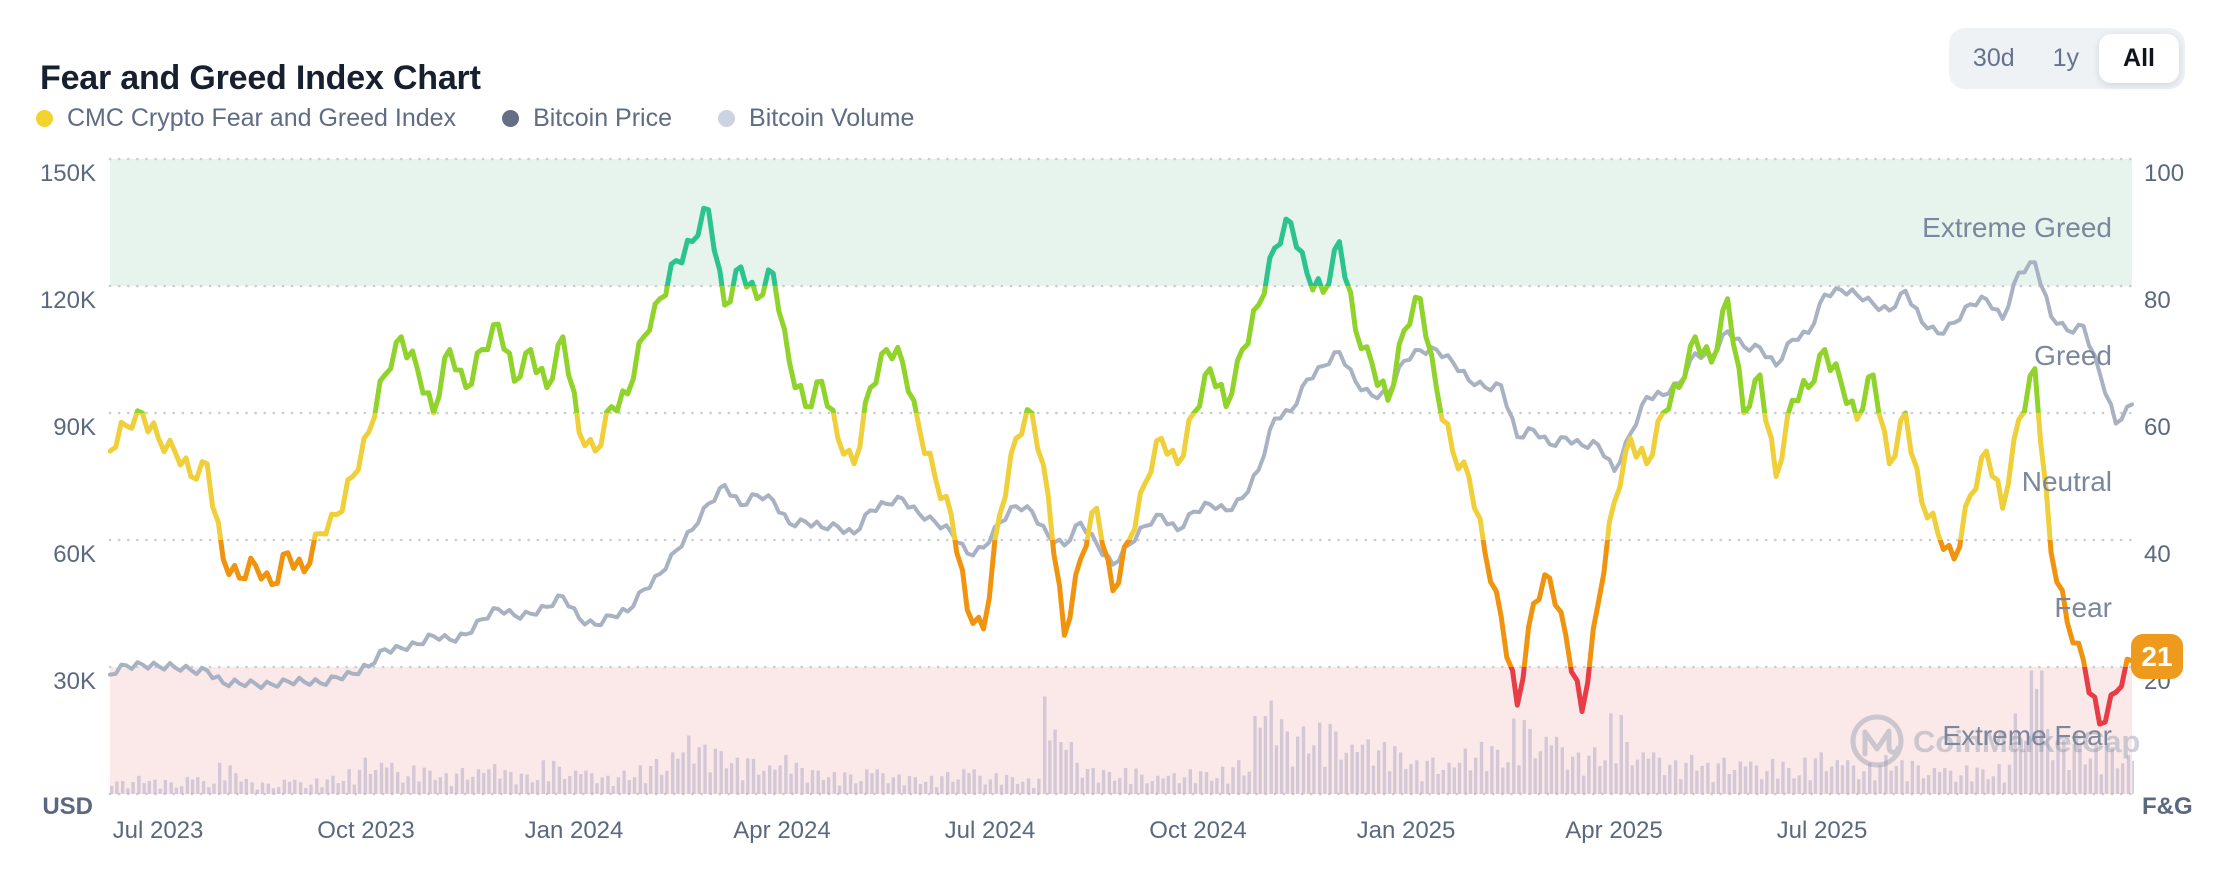 Image resolution: width=2229 pixels, height=875 pixels. What do you see at coordinates (74, 554) in the screenshot?
I see `left-tick-60k: 60K` at bounding box center [74, 554].